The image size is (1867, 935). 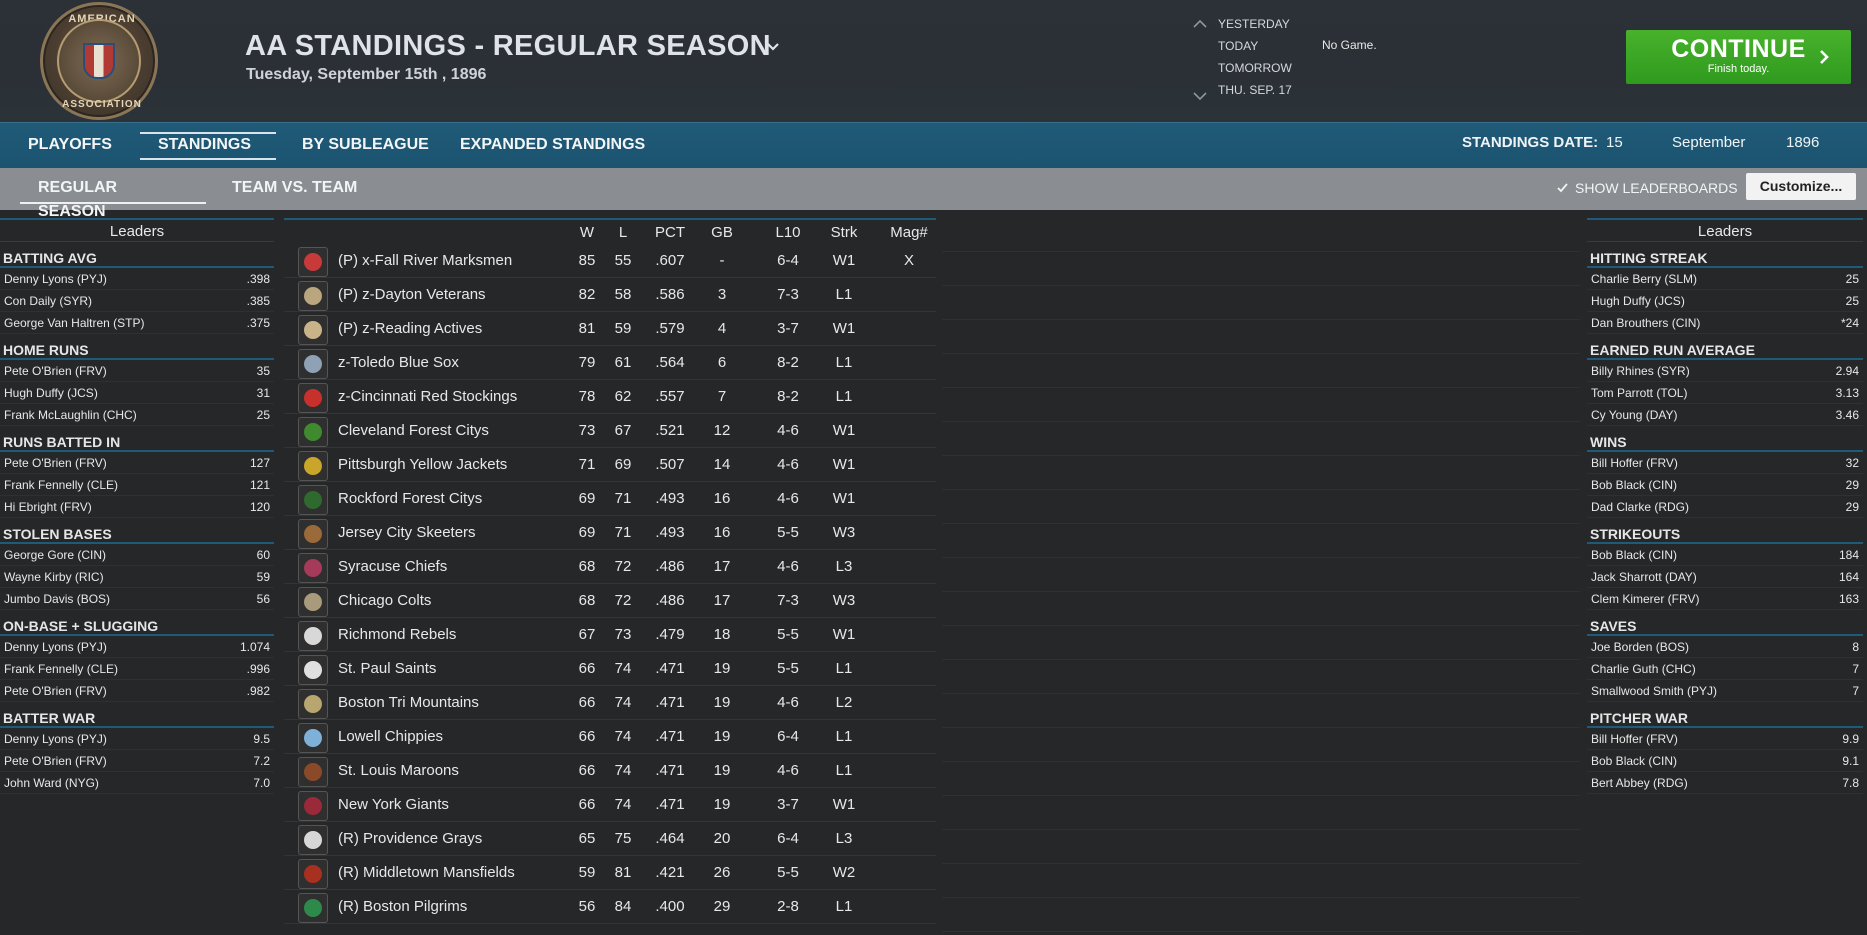 I want to click on leader-row: Jumbo Davis (BOS) 56, so click(x=137, y=599).